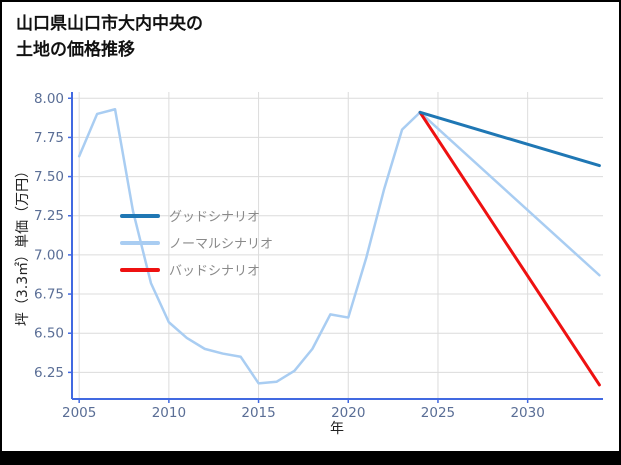 This screenshot has height=465, width=621. Describe the element at coordinates (258, 413) in the screenshot. I see `x-tick-label: 2015` at that location.